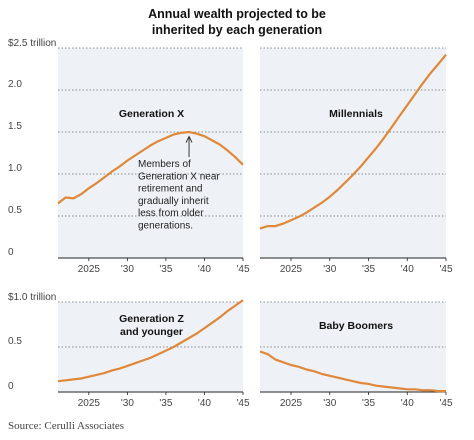 This screenshot has width=474, height=440. I want to click on chart-title-line-2: inherited by each generation, so click(237, 30).